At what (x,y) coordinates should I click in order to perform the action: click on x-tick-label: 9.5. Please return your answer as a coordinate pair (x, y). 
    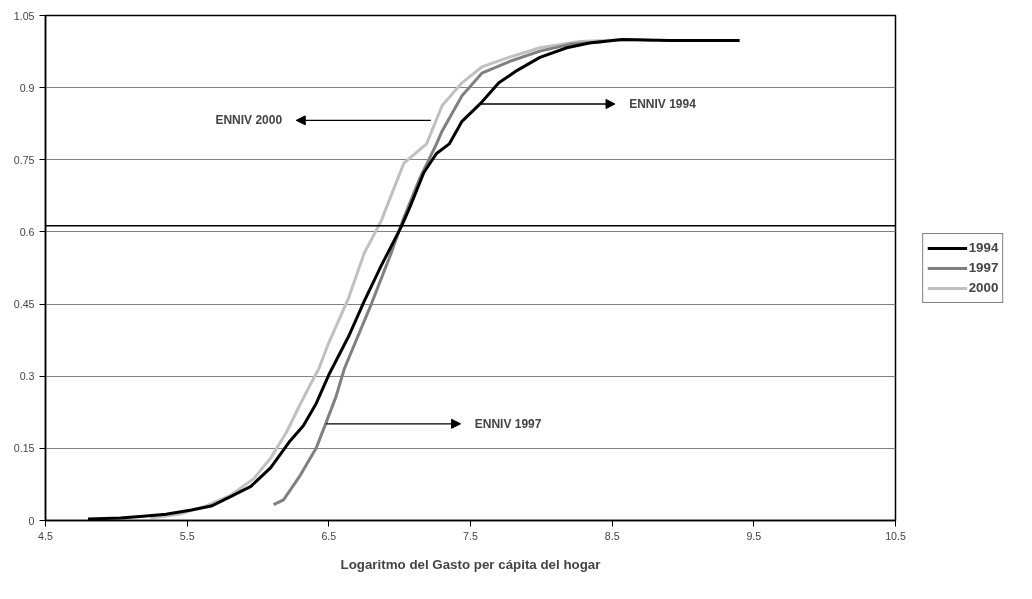
    Looking at the image, I should click on (754, 535).